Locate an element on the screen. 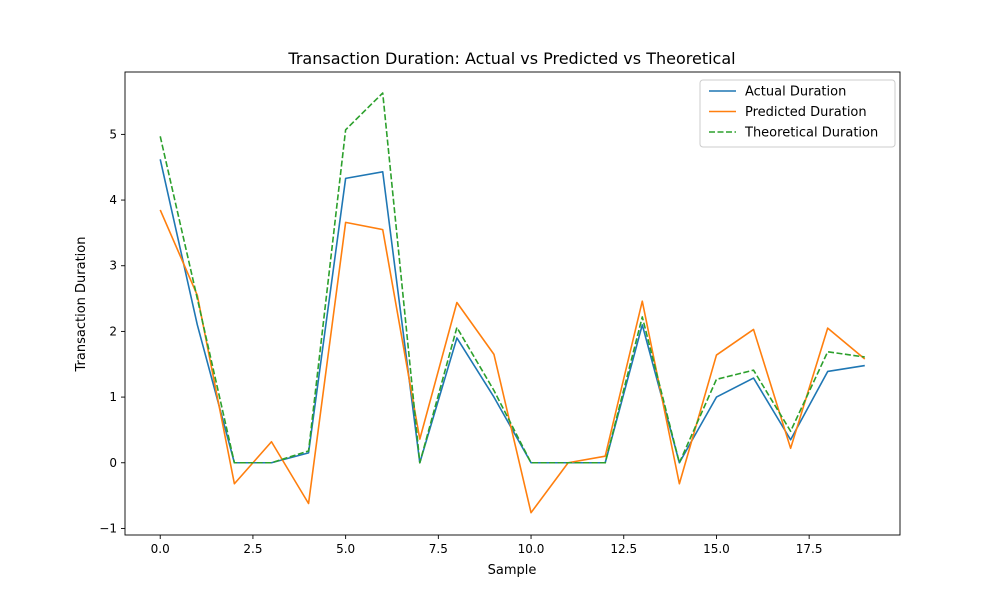 This screenshot has width=1000, height=600. legend-label-3: Theoretical Duration is located at coordinates (811, 133).